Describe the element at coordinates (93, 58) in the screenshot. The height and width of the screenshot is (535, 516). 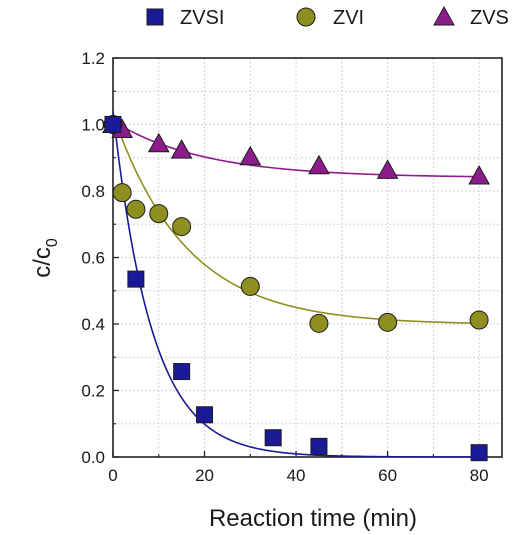
I see `y-tick-label: 1.2` at that location.